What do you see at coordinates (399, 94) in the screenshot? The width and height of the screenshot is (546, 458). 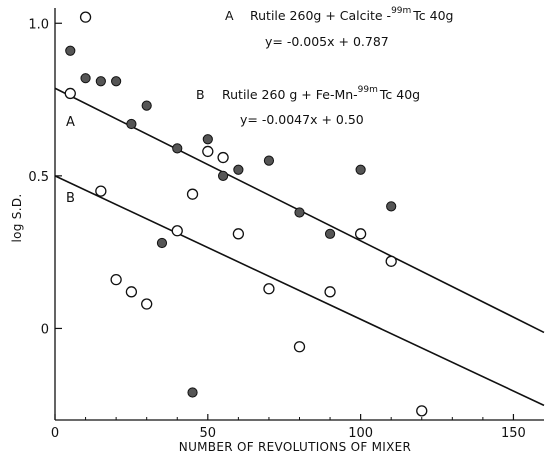 I see `annotation-b-text-post: Tc 40g` at bounding box center [399, 94].